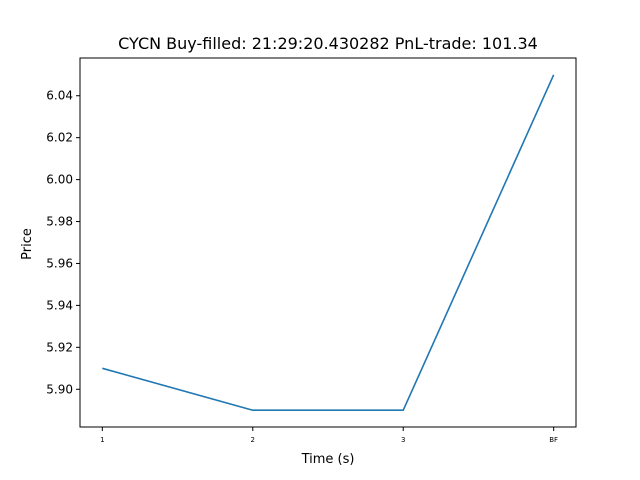  I want to click on x-tick-label: 3, so click(403, 440).